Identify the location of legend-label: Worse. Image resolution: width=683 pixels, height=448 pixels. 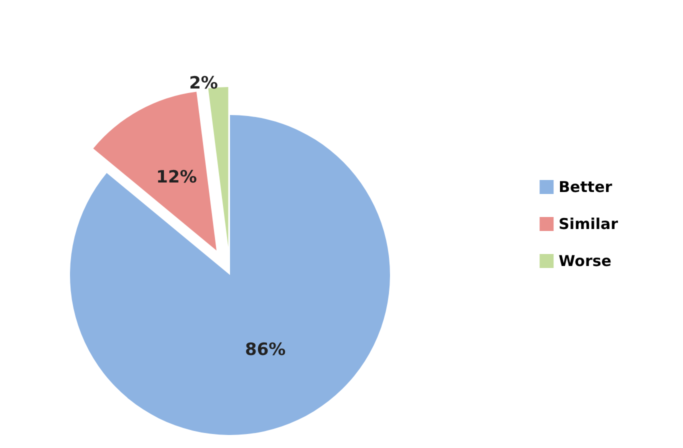
(585, 261).